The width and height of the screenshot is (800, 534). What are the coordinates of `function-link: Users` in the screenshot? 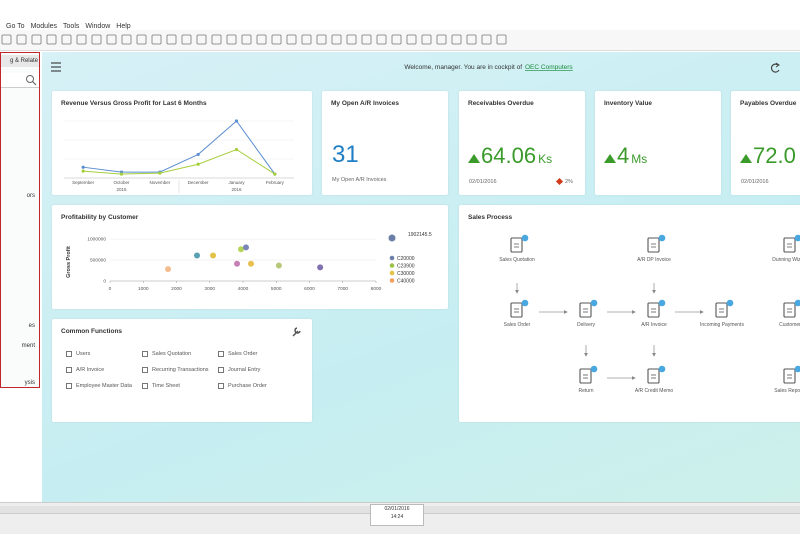 It's located at (83, 354).